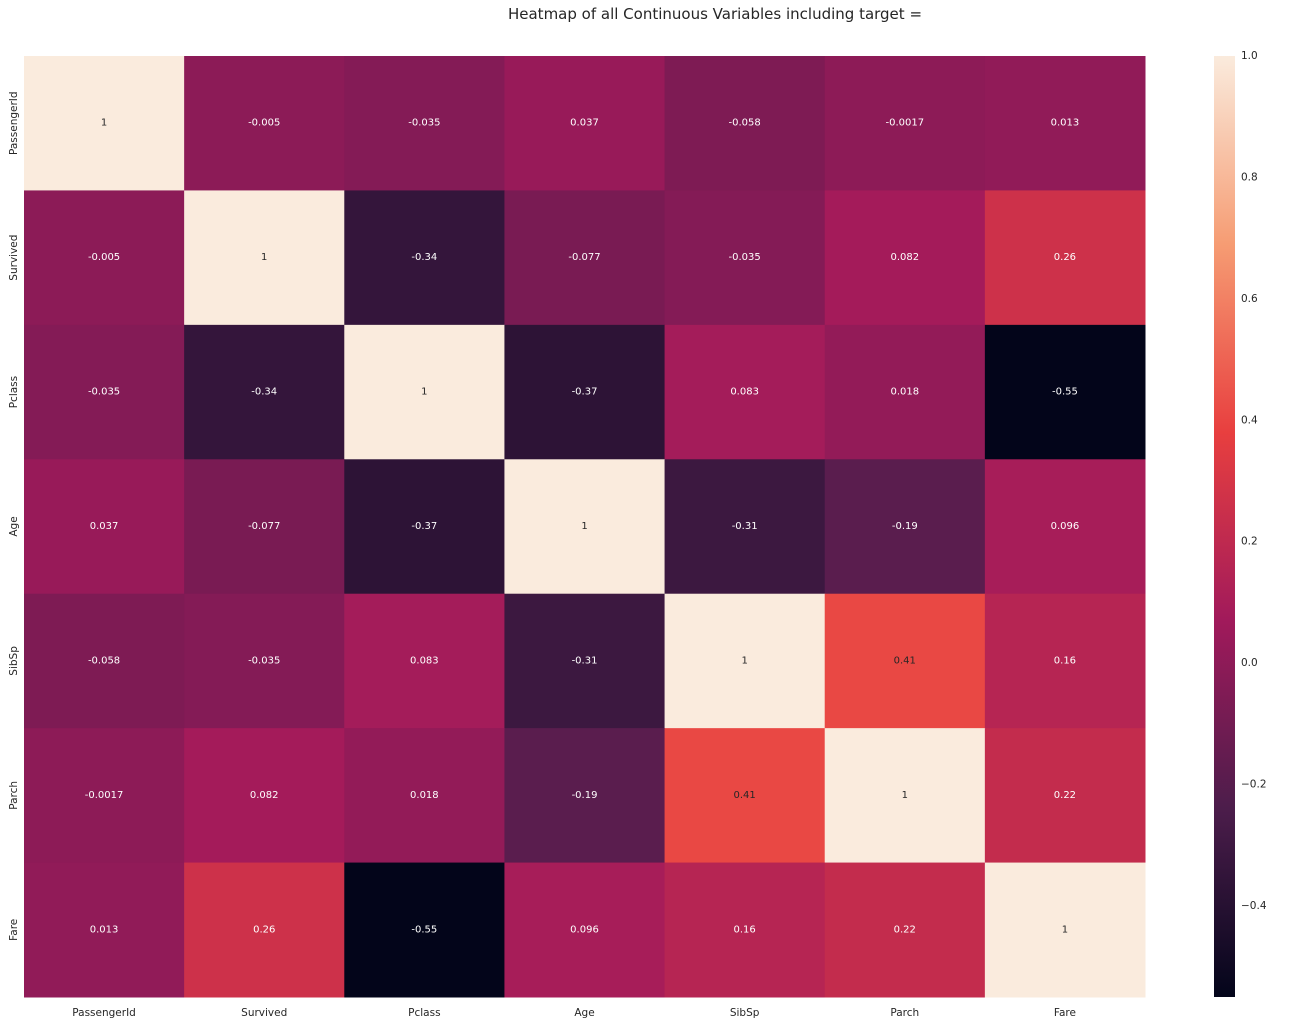 The width and height of the screenshot is (1298, 1021). Describe the element at coordinates (1249, 420) in the screenshot. I see `colorbar-tick-label: 0.4` at that location.